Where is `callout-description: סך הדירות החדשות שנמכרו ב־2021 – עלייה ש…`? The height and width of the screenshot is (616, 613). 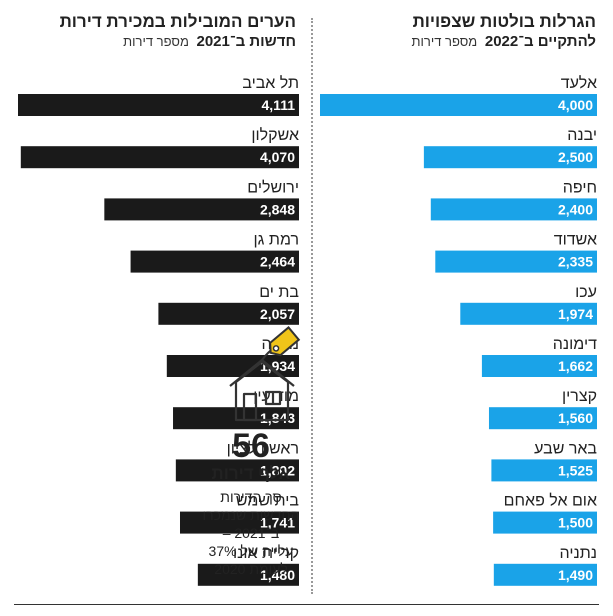 callout-description: סך הדירות החדשות שנמכרו ב־2021 – עלייה ש… is located at coordinates (251, 533).